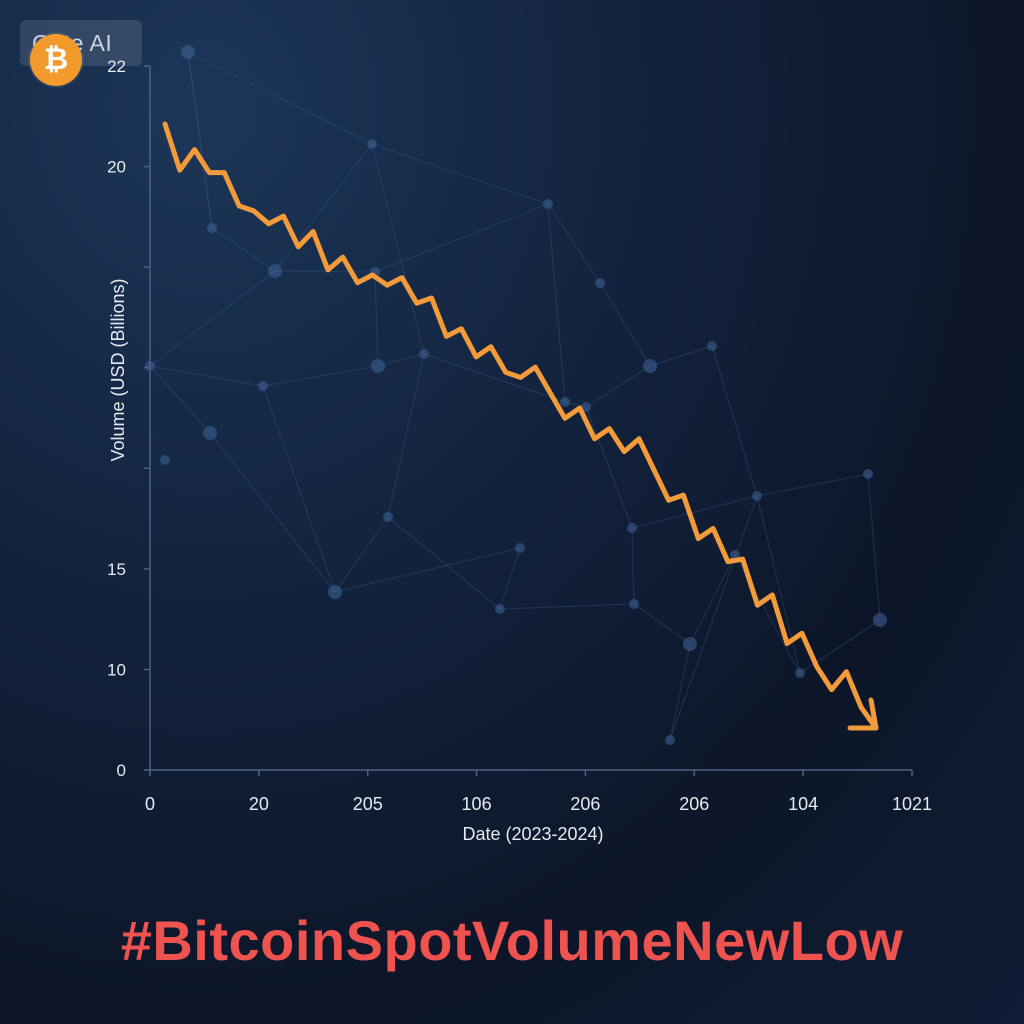 This screenshot has height=1024, width=1024. I want to click on y-tick-label: 20, so click(116, 167).